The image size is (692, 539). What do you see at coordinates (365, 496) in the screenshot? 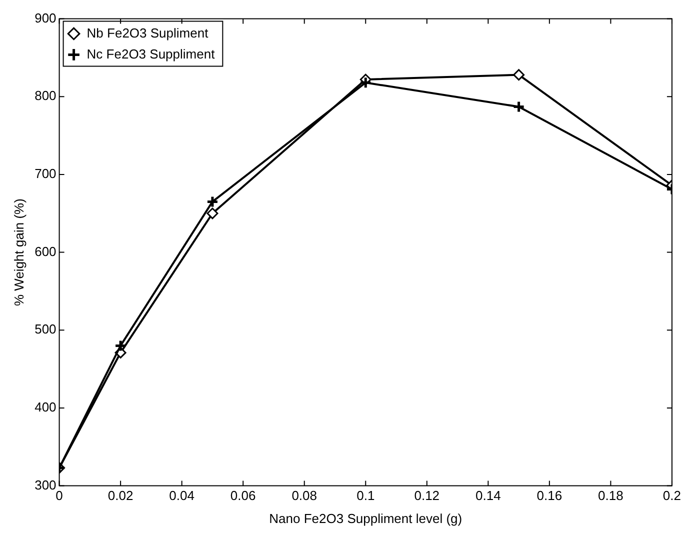
I see `x-tick-label: 0.1` at bounding box center [365, 496].